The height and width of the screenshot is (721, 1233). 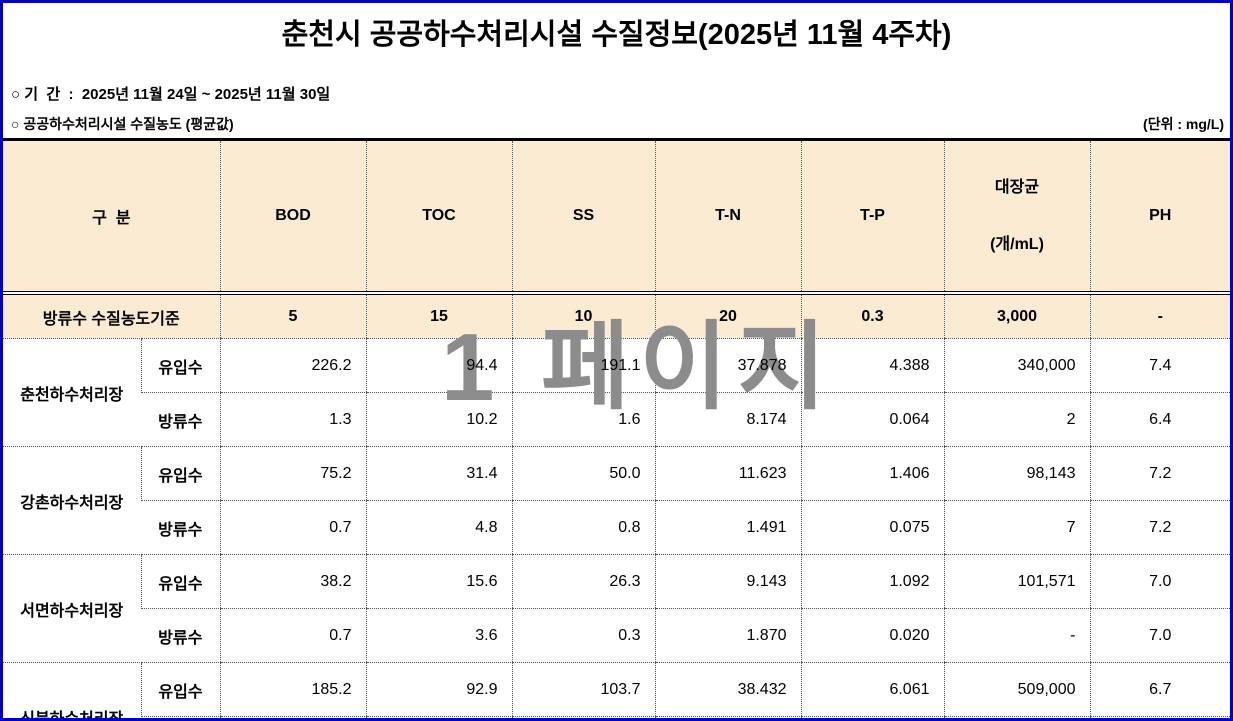 What do you see at coordinates (122, 124) in the screenshot?
I see `subtitle-line: ○ 공공하수처리시설 수질농도 (평균값)` at bounding box center [122, 124].